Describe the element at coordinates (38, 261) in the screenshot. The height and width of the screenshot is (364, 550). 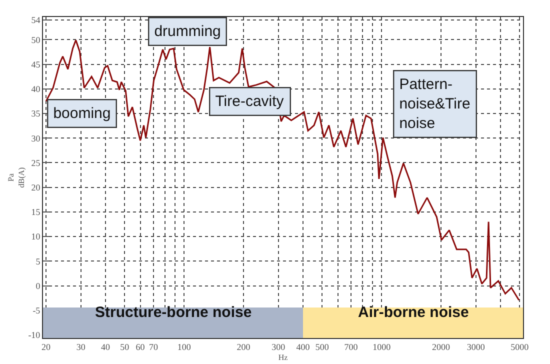
I see `y-tick-label: 5` at that location.